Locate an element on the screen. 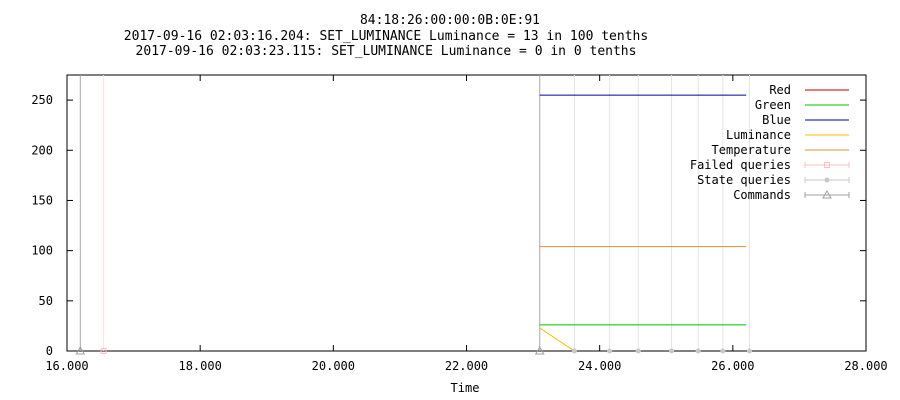  legend-label-commands: Commands is located at coordinates (762, 195).